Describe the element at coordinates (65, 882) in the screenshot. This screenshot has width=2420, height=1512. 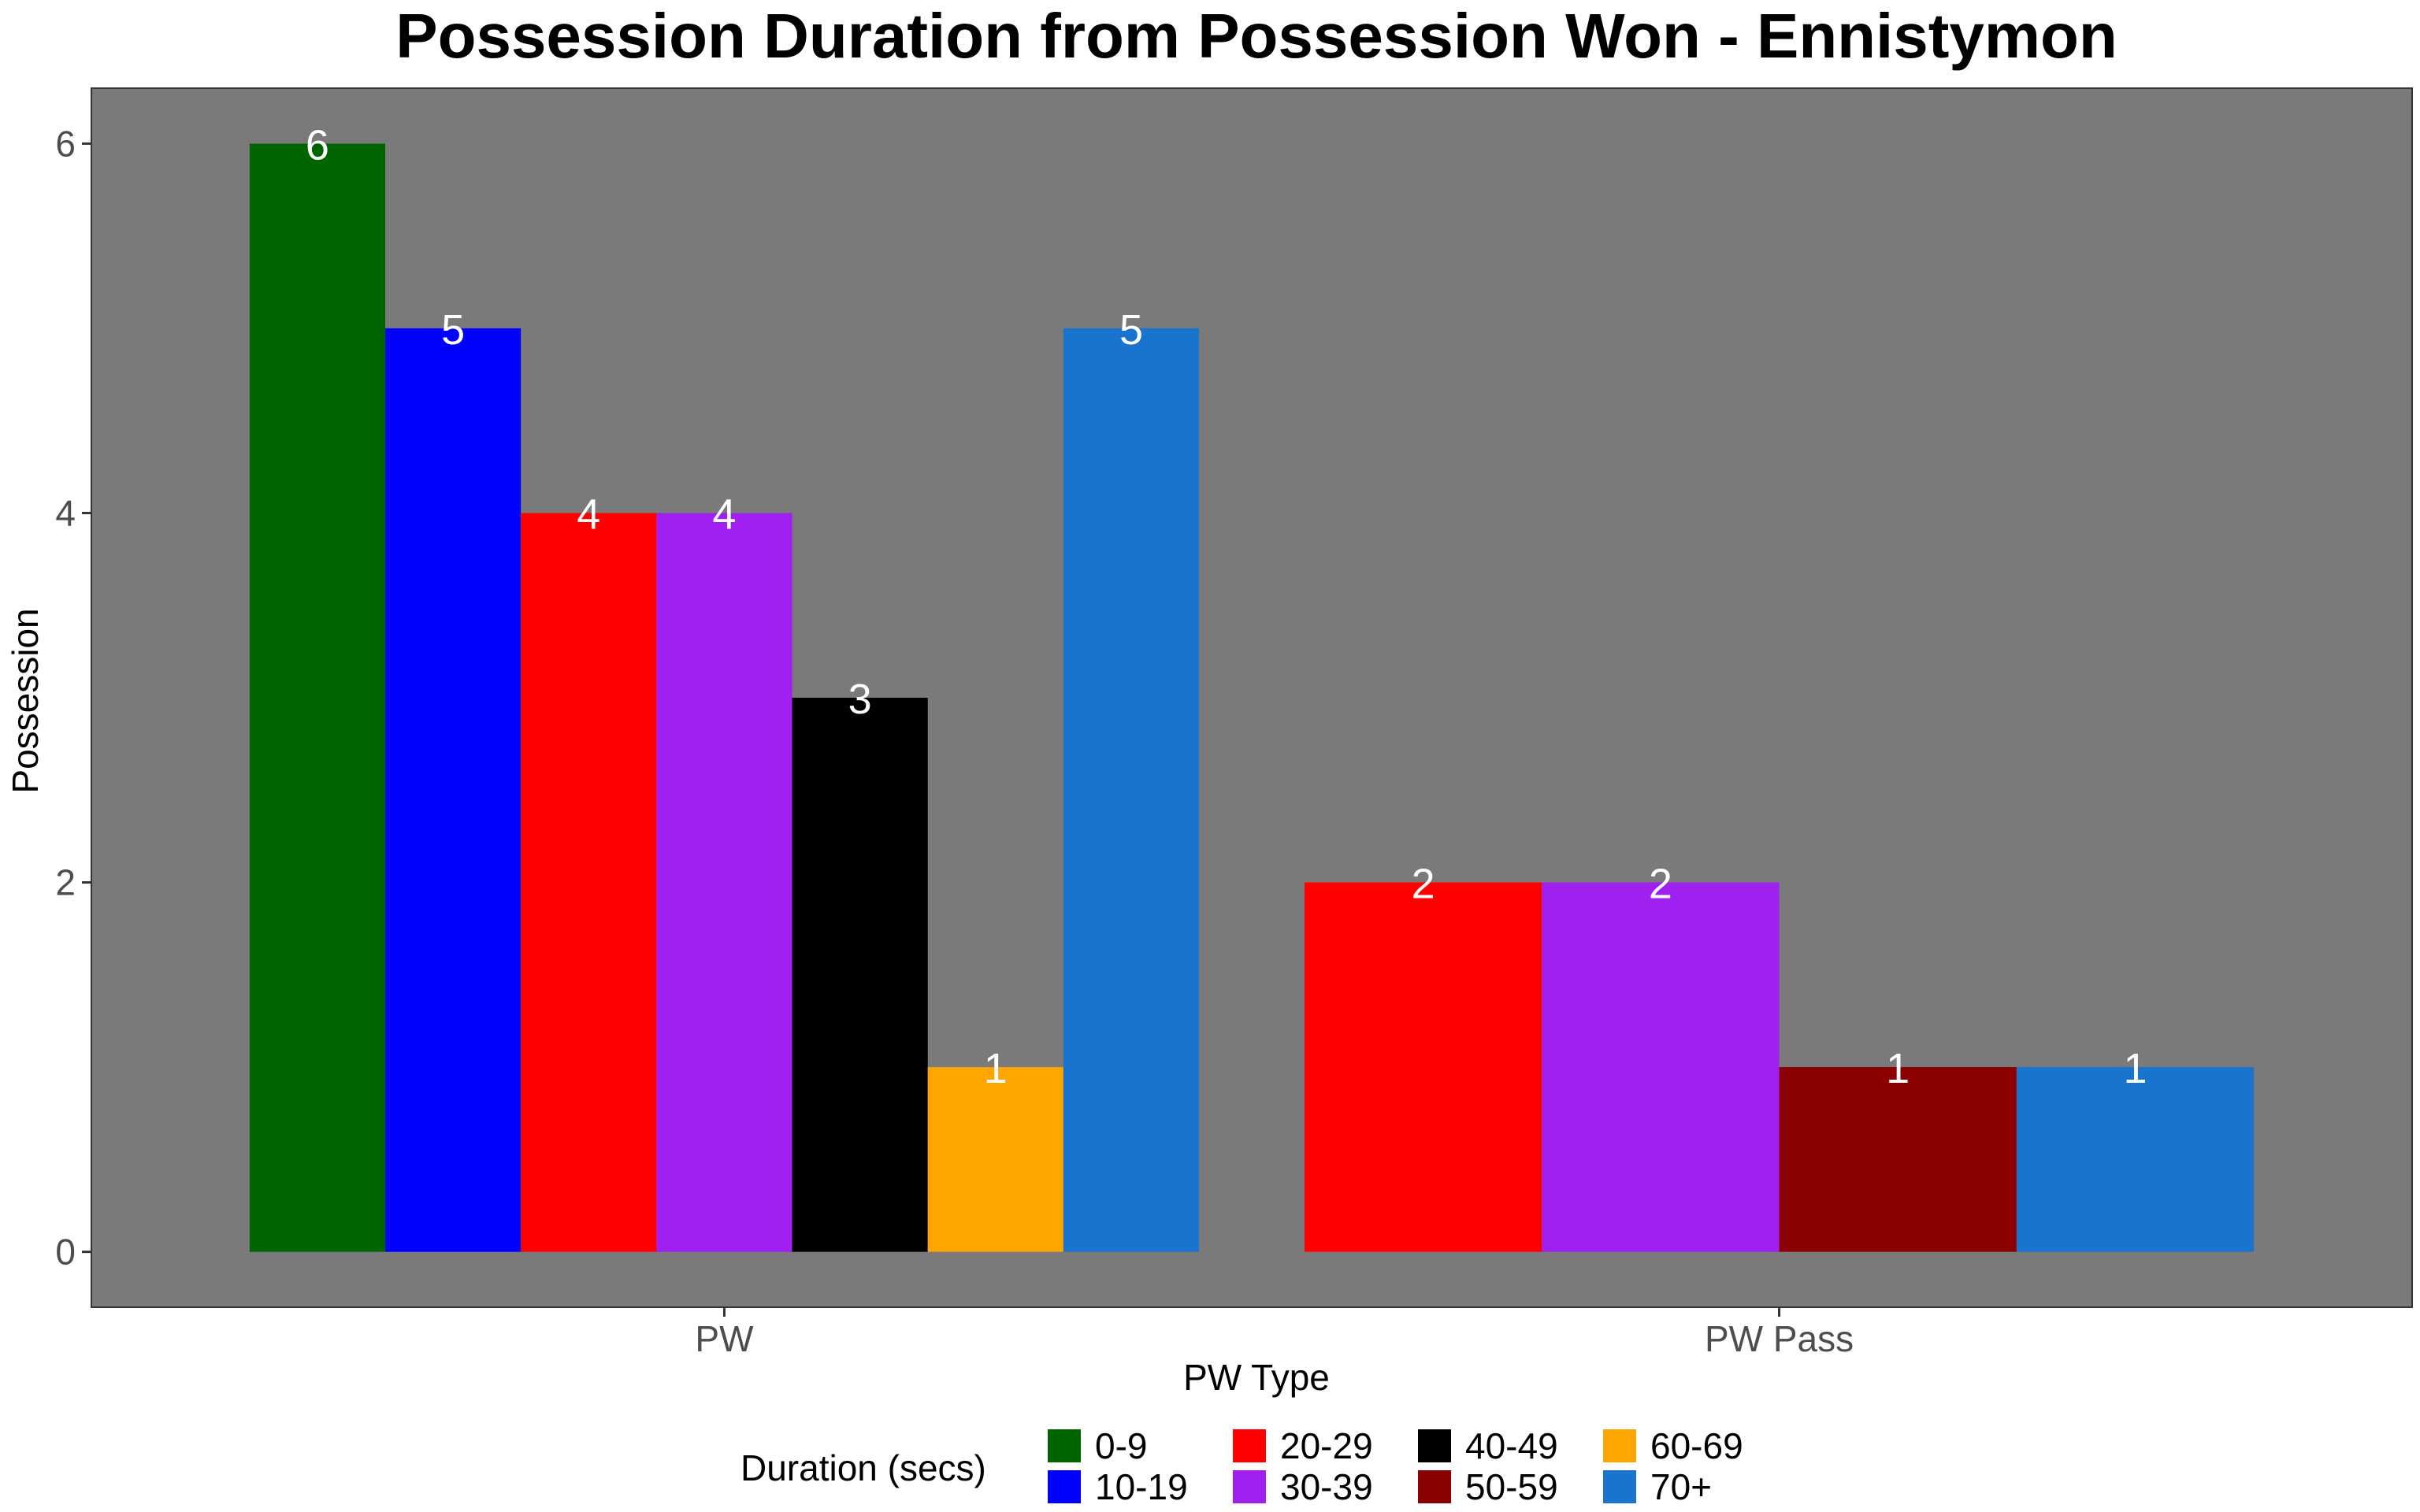
I see `y-tick-label: 2` at that location.